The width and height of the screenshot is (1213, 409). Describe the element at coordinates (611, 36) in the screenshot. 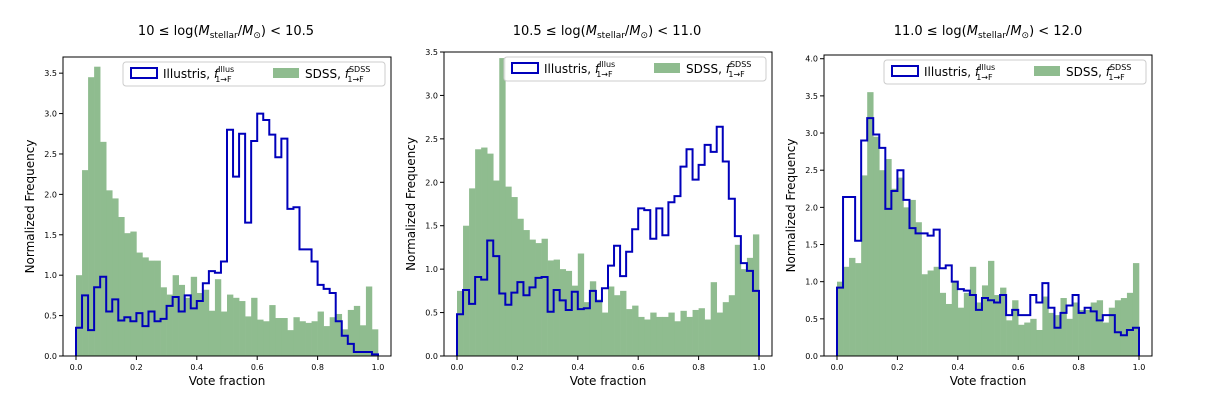

I see `title-part-sub: stellar` at that location.